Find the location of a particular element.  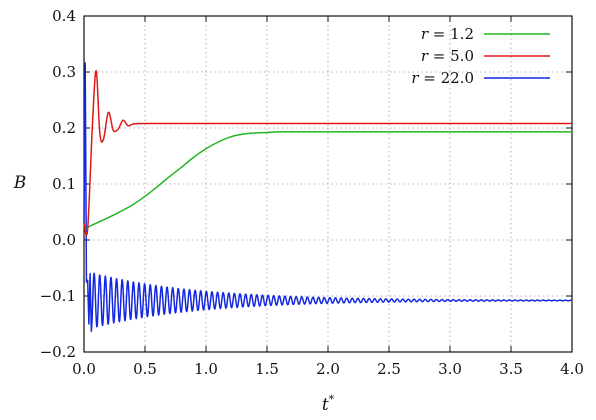

y-tick-label: 0.3 is located at coordinates (64, 72).